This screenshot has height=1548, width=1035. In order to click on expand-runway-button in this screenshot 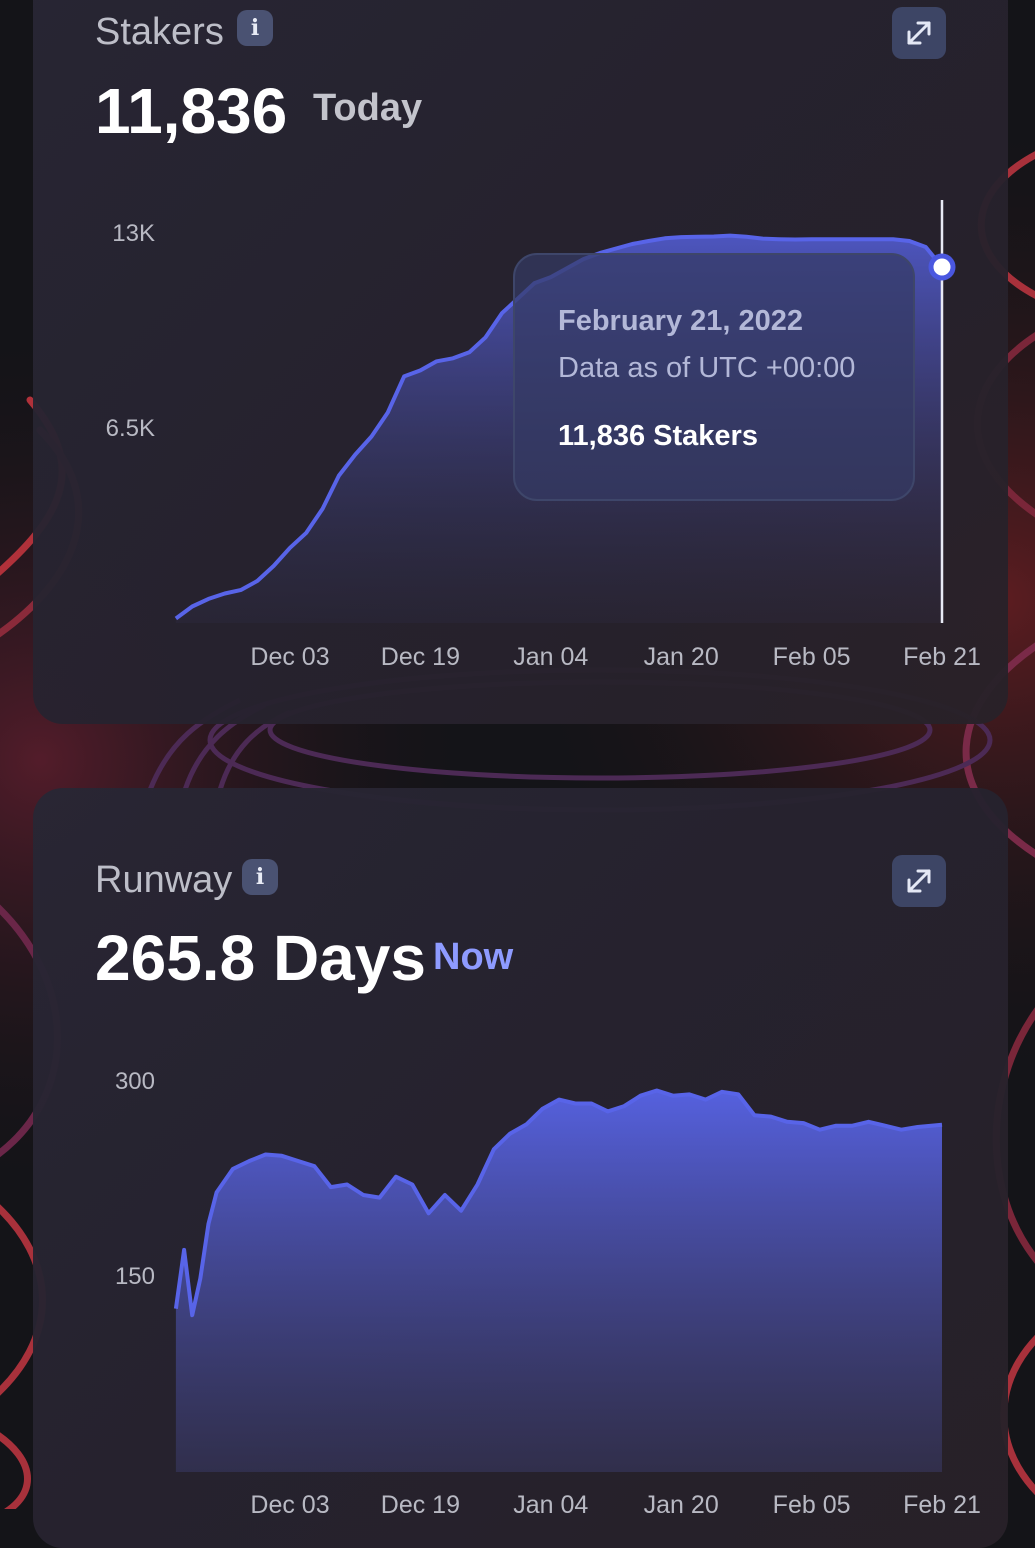, I will do `click(919, 881)`.